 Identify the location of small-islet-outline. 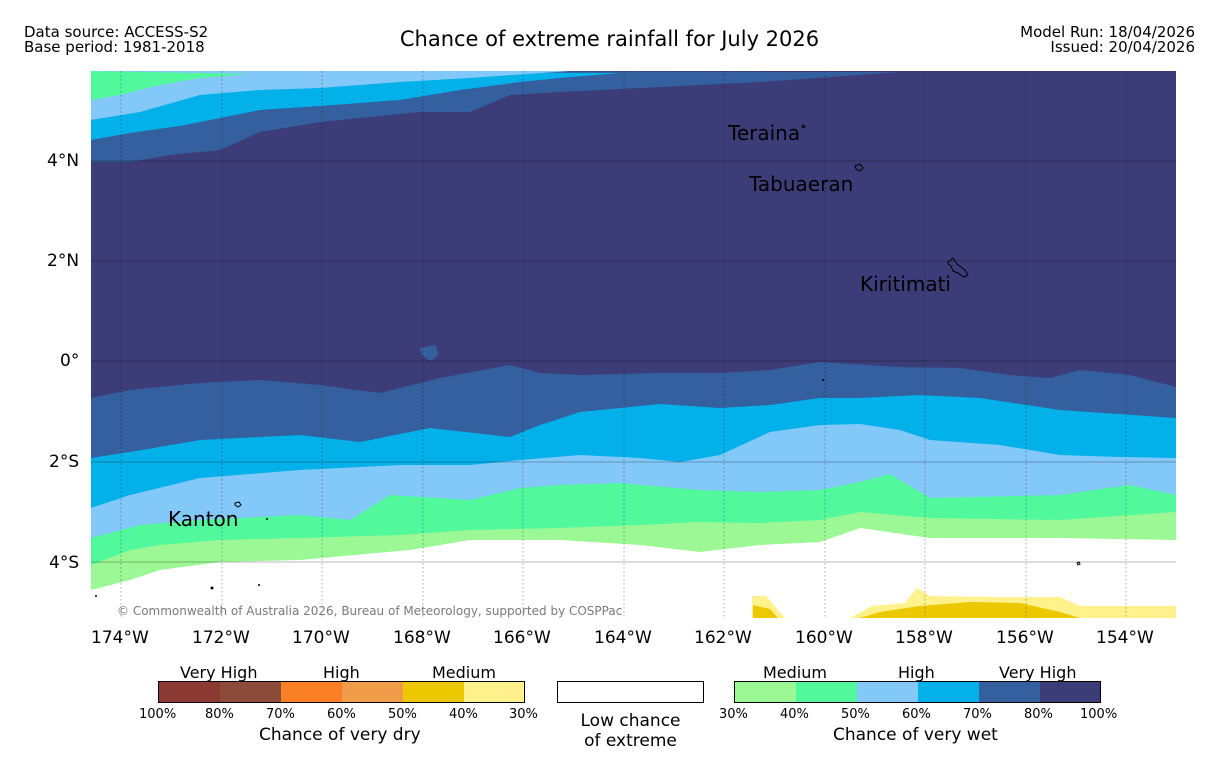
(1078, 563).